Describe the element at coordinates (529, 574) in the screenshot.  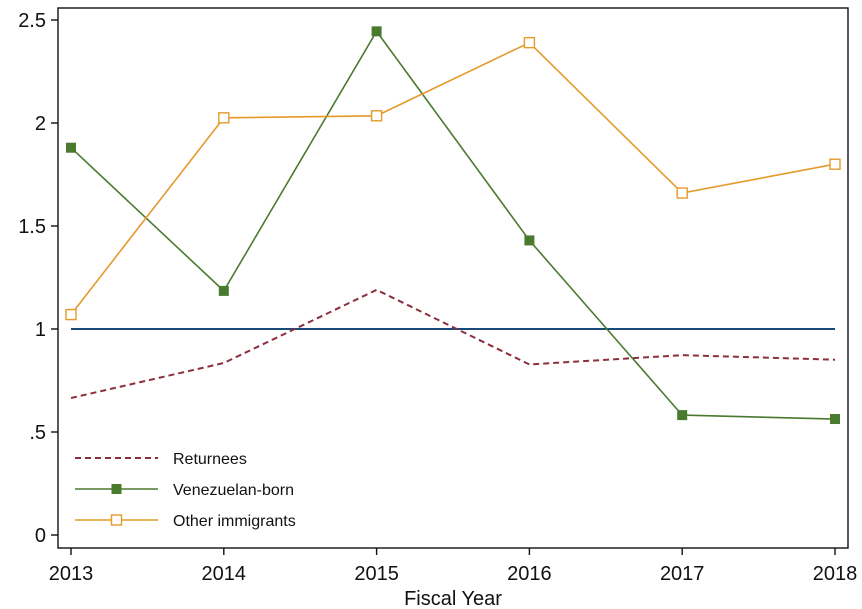
I see `x-tick-label: 2016` at that location.